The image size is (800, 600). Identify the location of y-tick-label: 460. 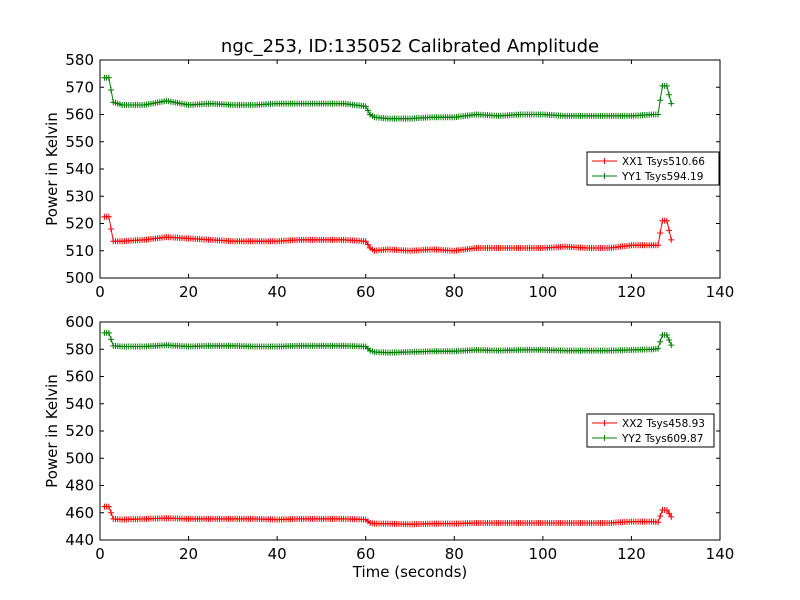
(79, 513).